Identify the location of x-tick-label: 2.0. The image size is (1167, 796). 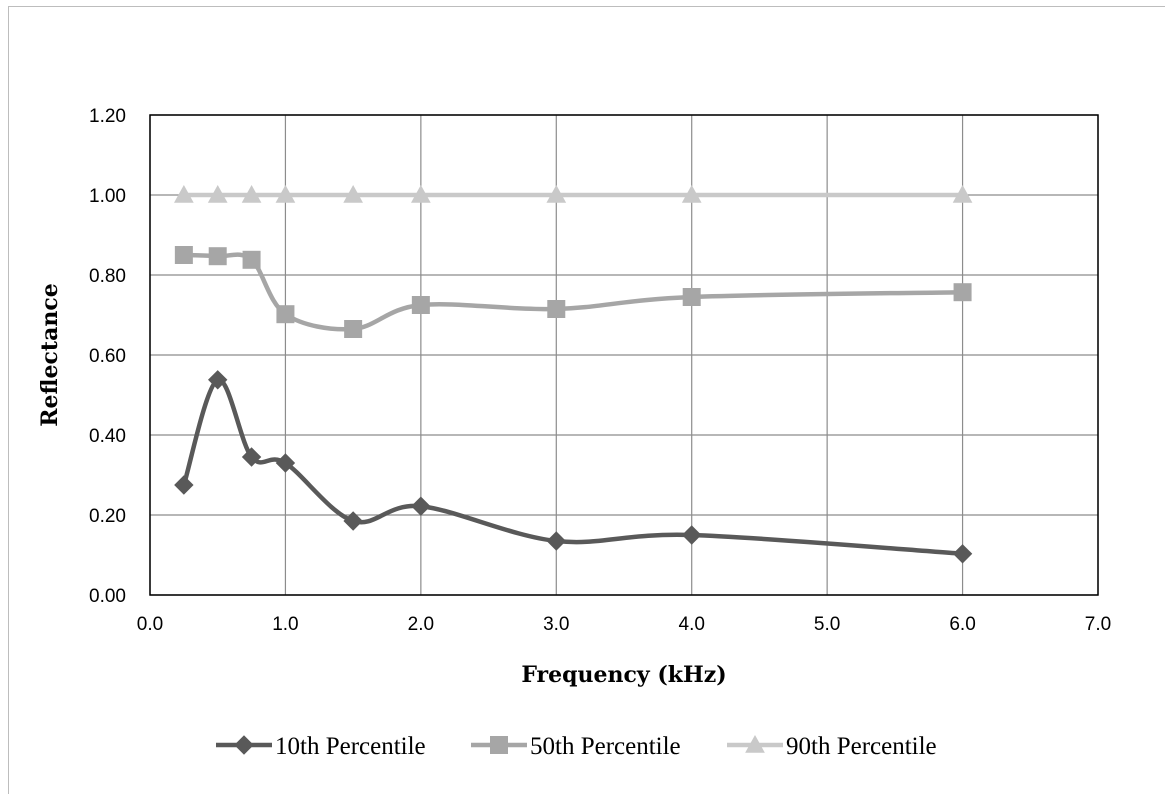
(421, 624).